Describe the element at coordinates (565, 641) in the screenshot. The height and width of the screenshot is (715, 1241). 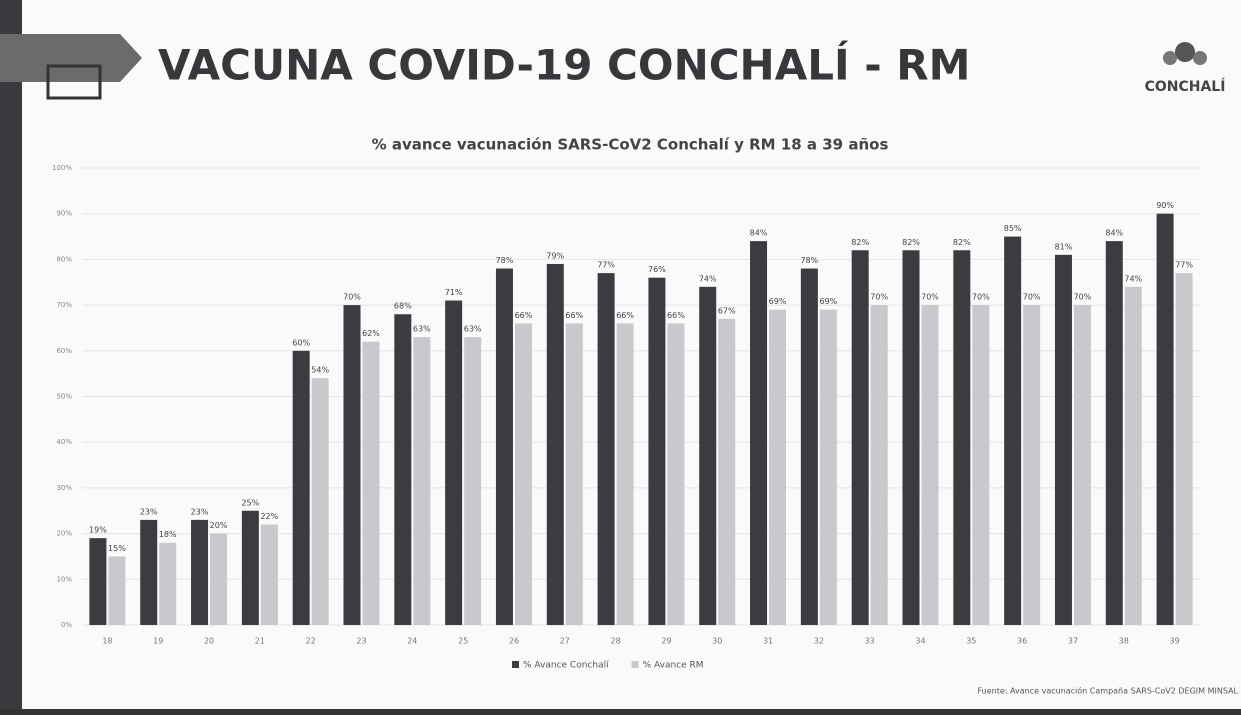
I see `x-tick-label: 27` at that location.